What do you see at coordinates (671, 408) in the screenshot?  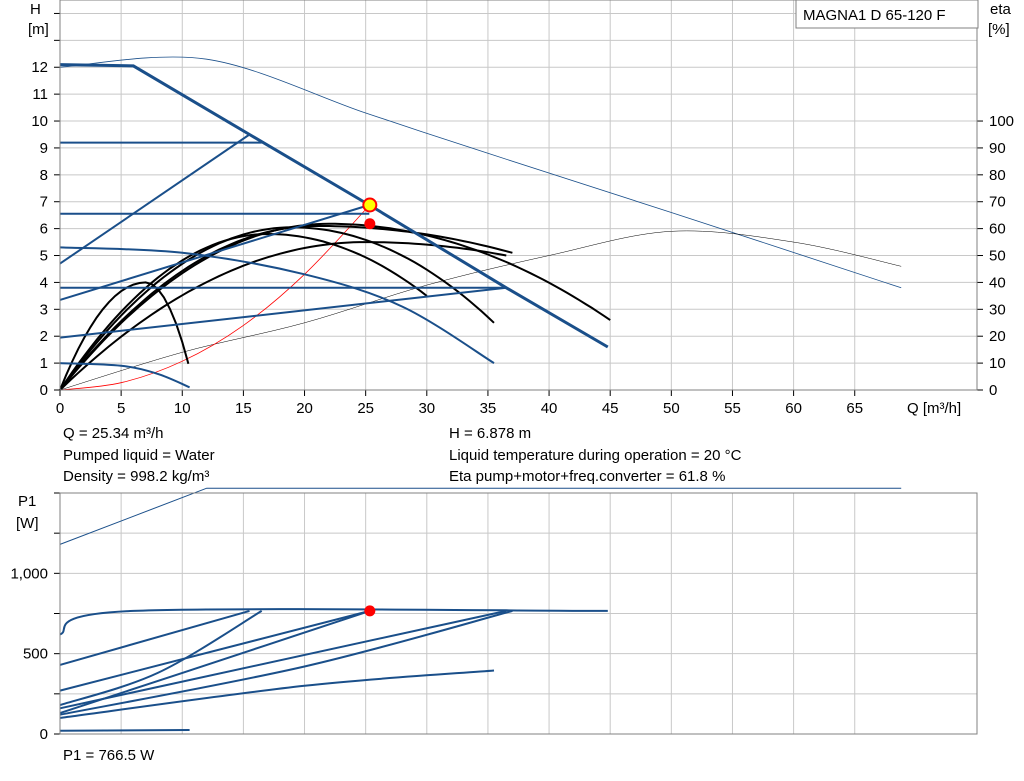 I see `x-tick-label: 50` at bounding box center [671, 408].